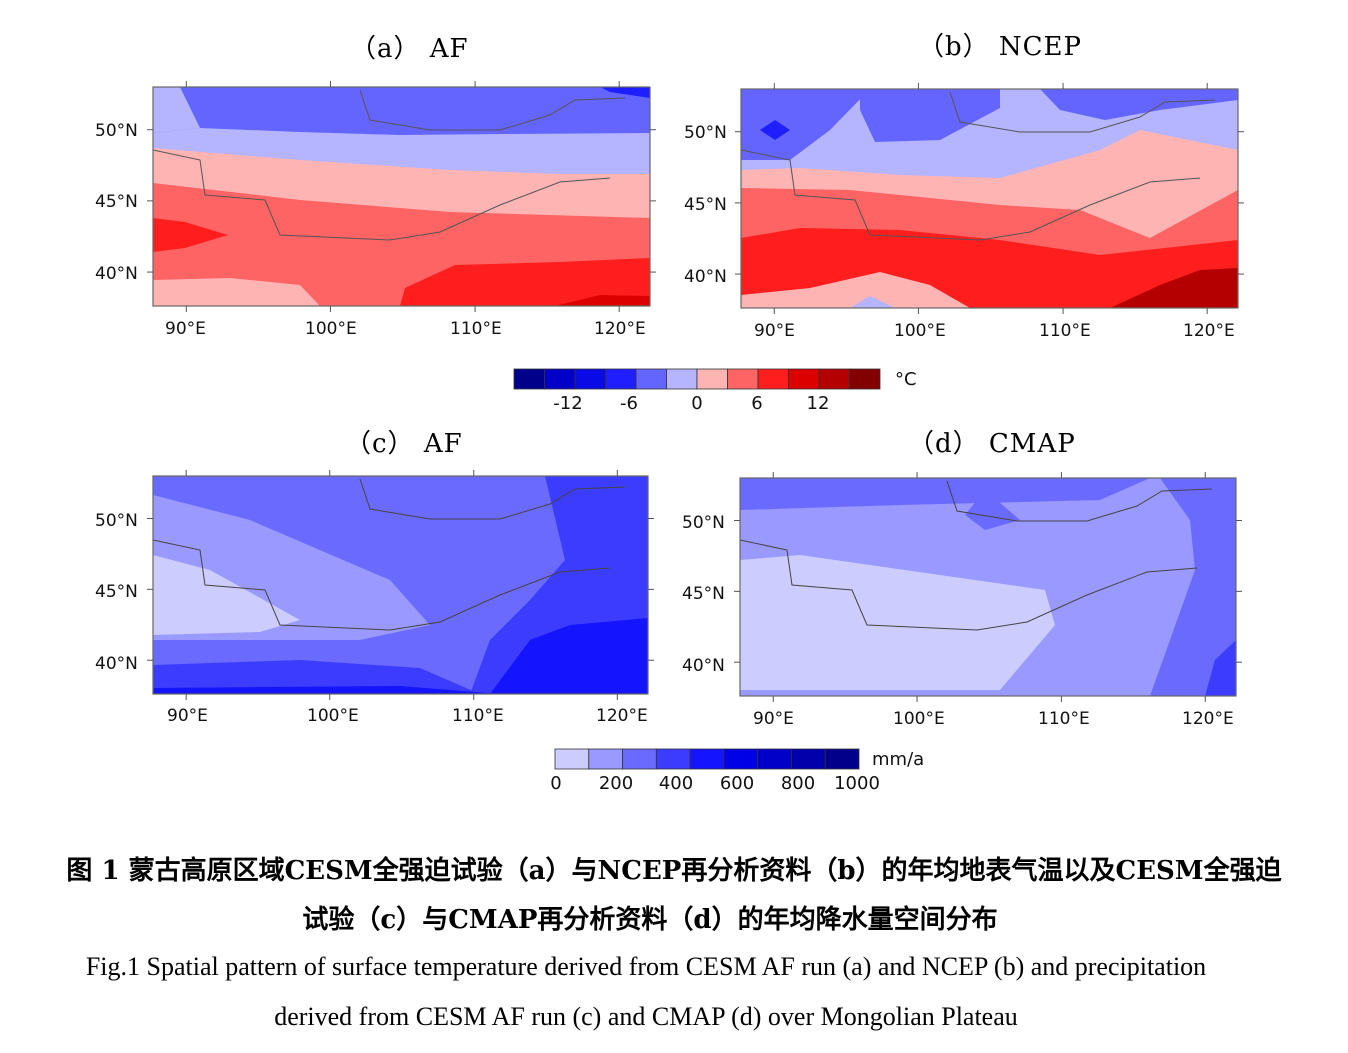 The width and height of the screenshot is (1348, 1053). I want to click on precipitation-colorbar, so click(707, 759).